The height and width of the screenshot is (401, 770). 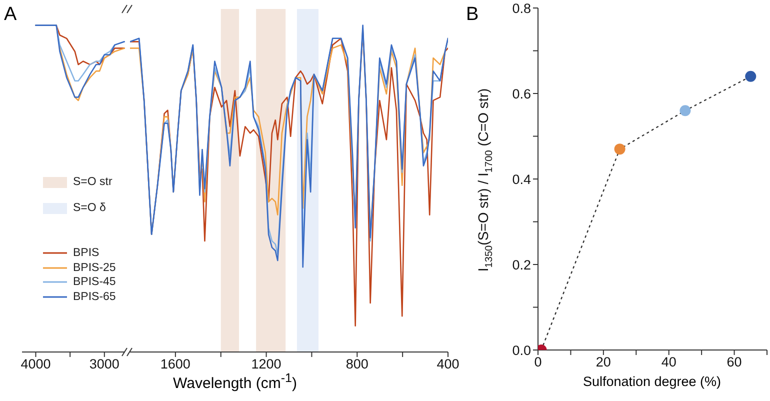 I want to click on x-axis-title: Sulfonation degree (%), so click(x=652, y=381).